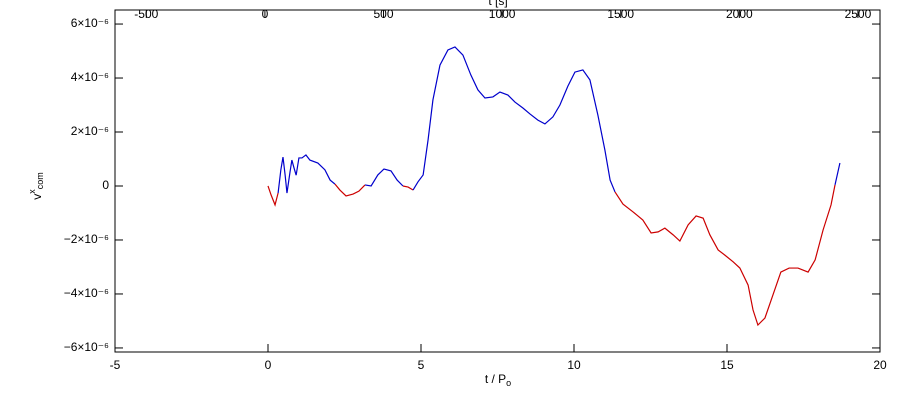 The image size is (900, 400). I want to click on x2-tick-label: 2500, so click(858, 14).